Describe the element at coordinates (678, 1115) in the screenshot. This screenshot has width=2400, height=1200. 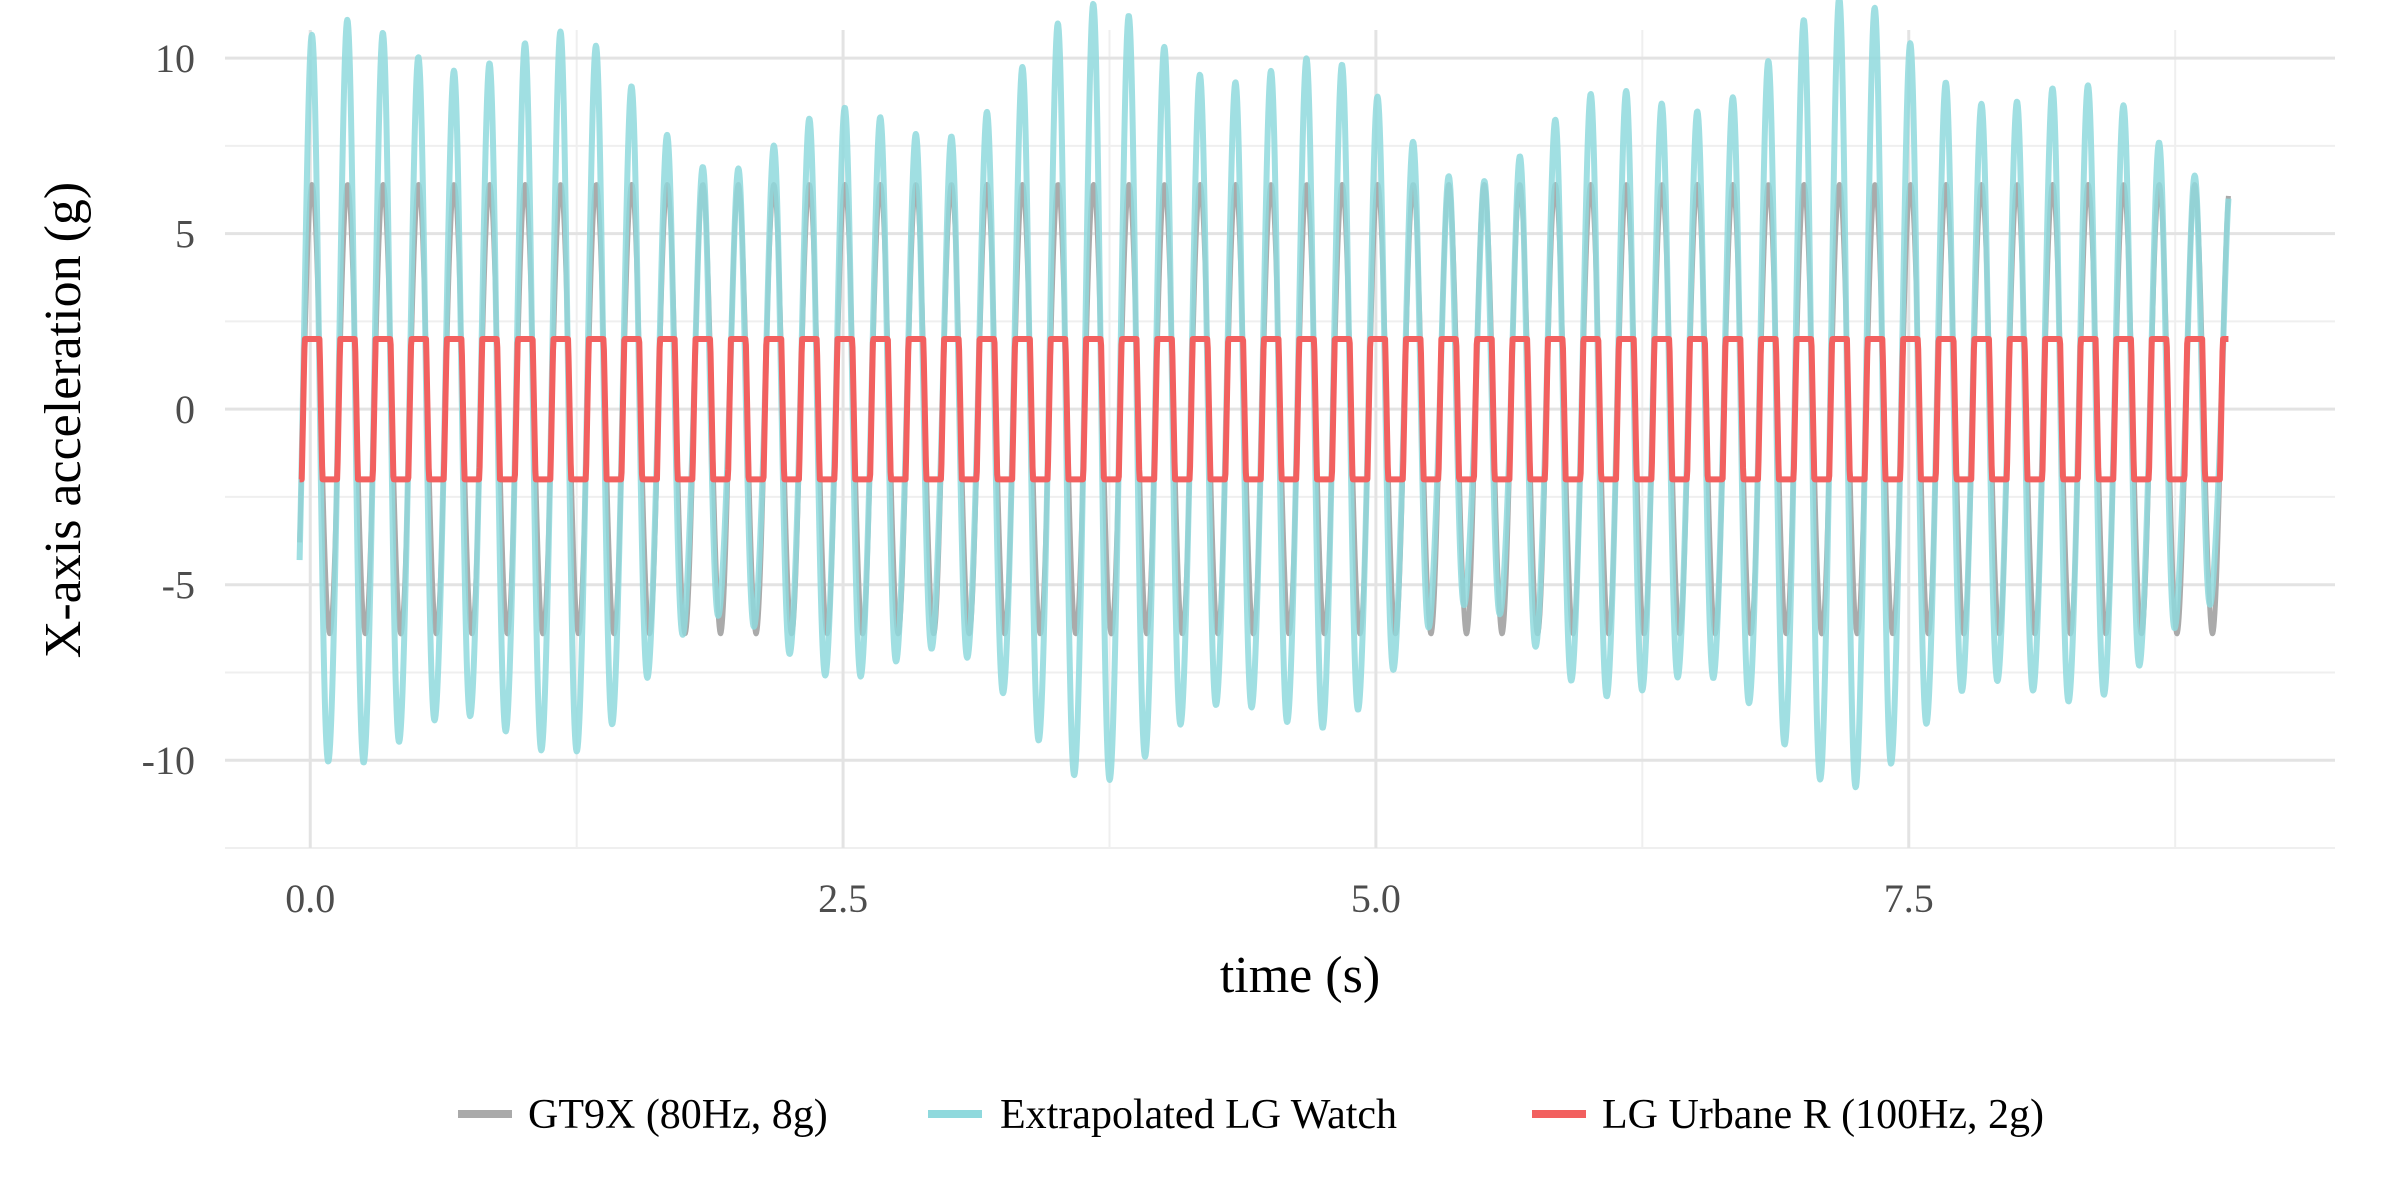
I see `legend-label-gt9x: GT9X (80Hz, 8g)` at that location.